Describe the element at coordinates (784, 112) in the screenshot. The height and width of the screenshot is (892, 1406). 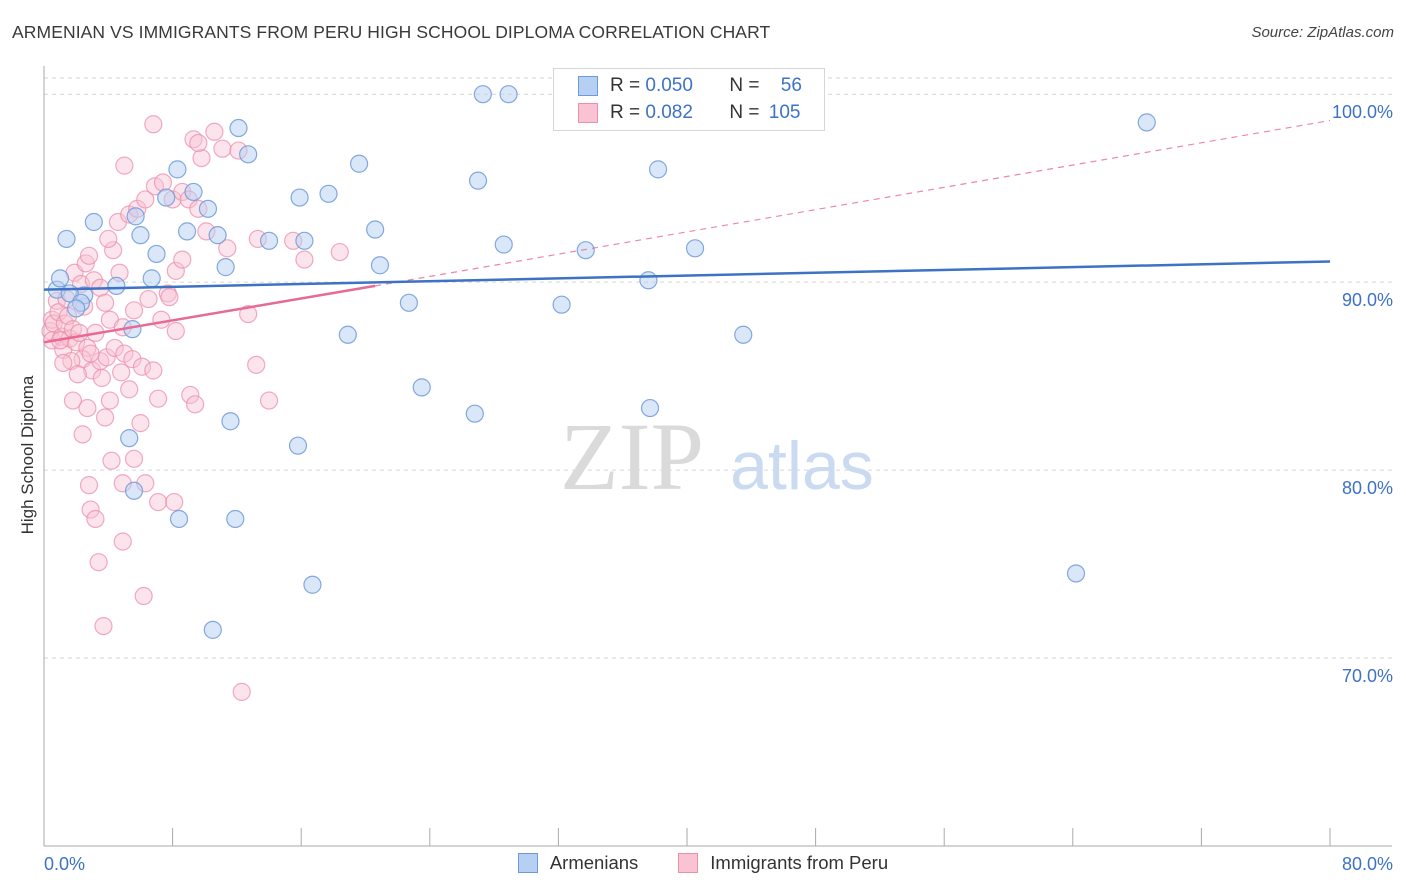
I see `n-value: 105` at that location.